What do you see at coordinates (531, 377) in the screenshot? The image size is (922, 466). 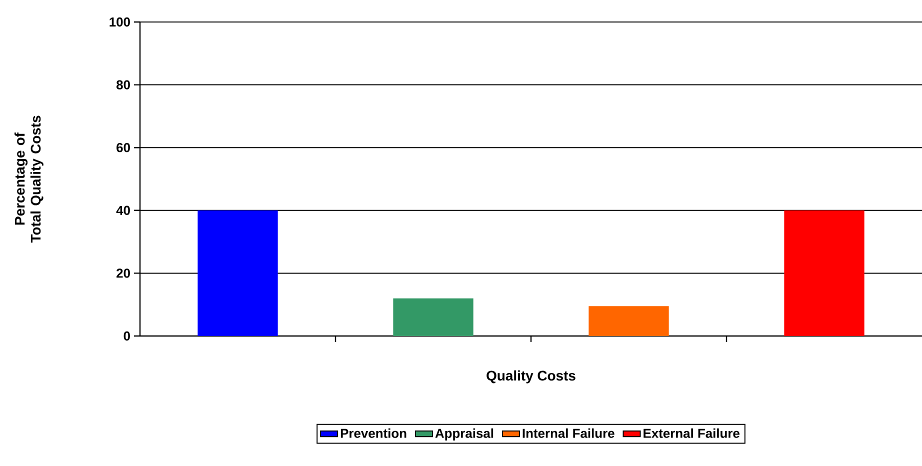 I see `x-axis-title: Quality Costs` at bounding box center [531, 377].